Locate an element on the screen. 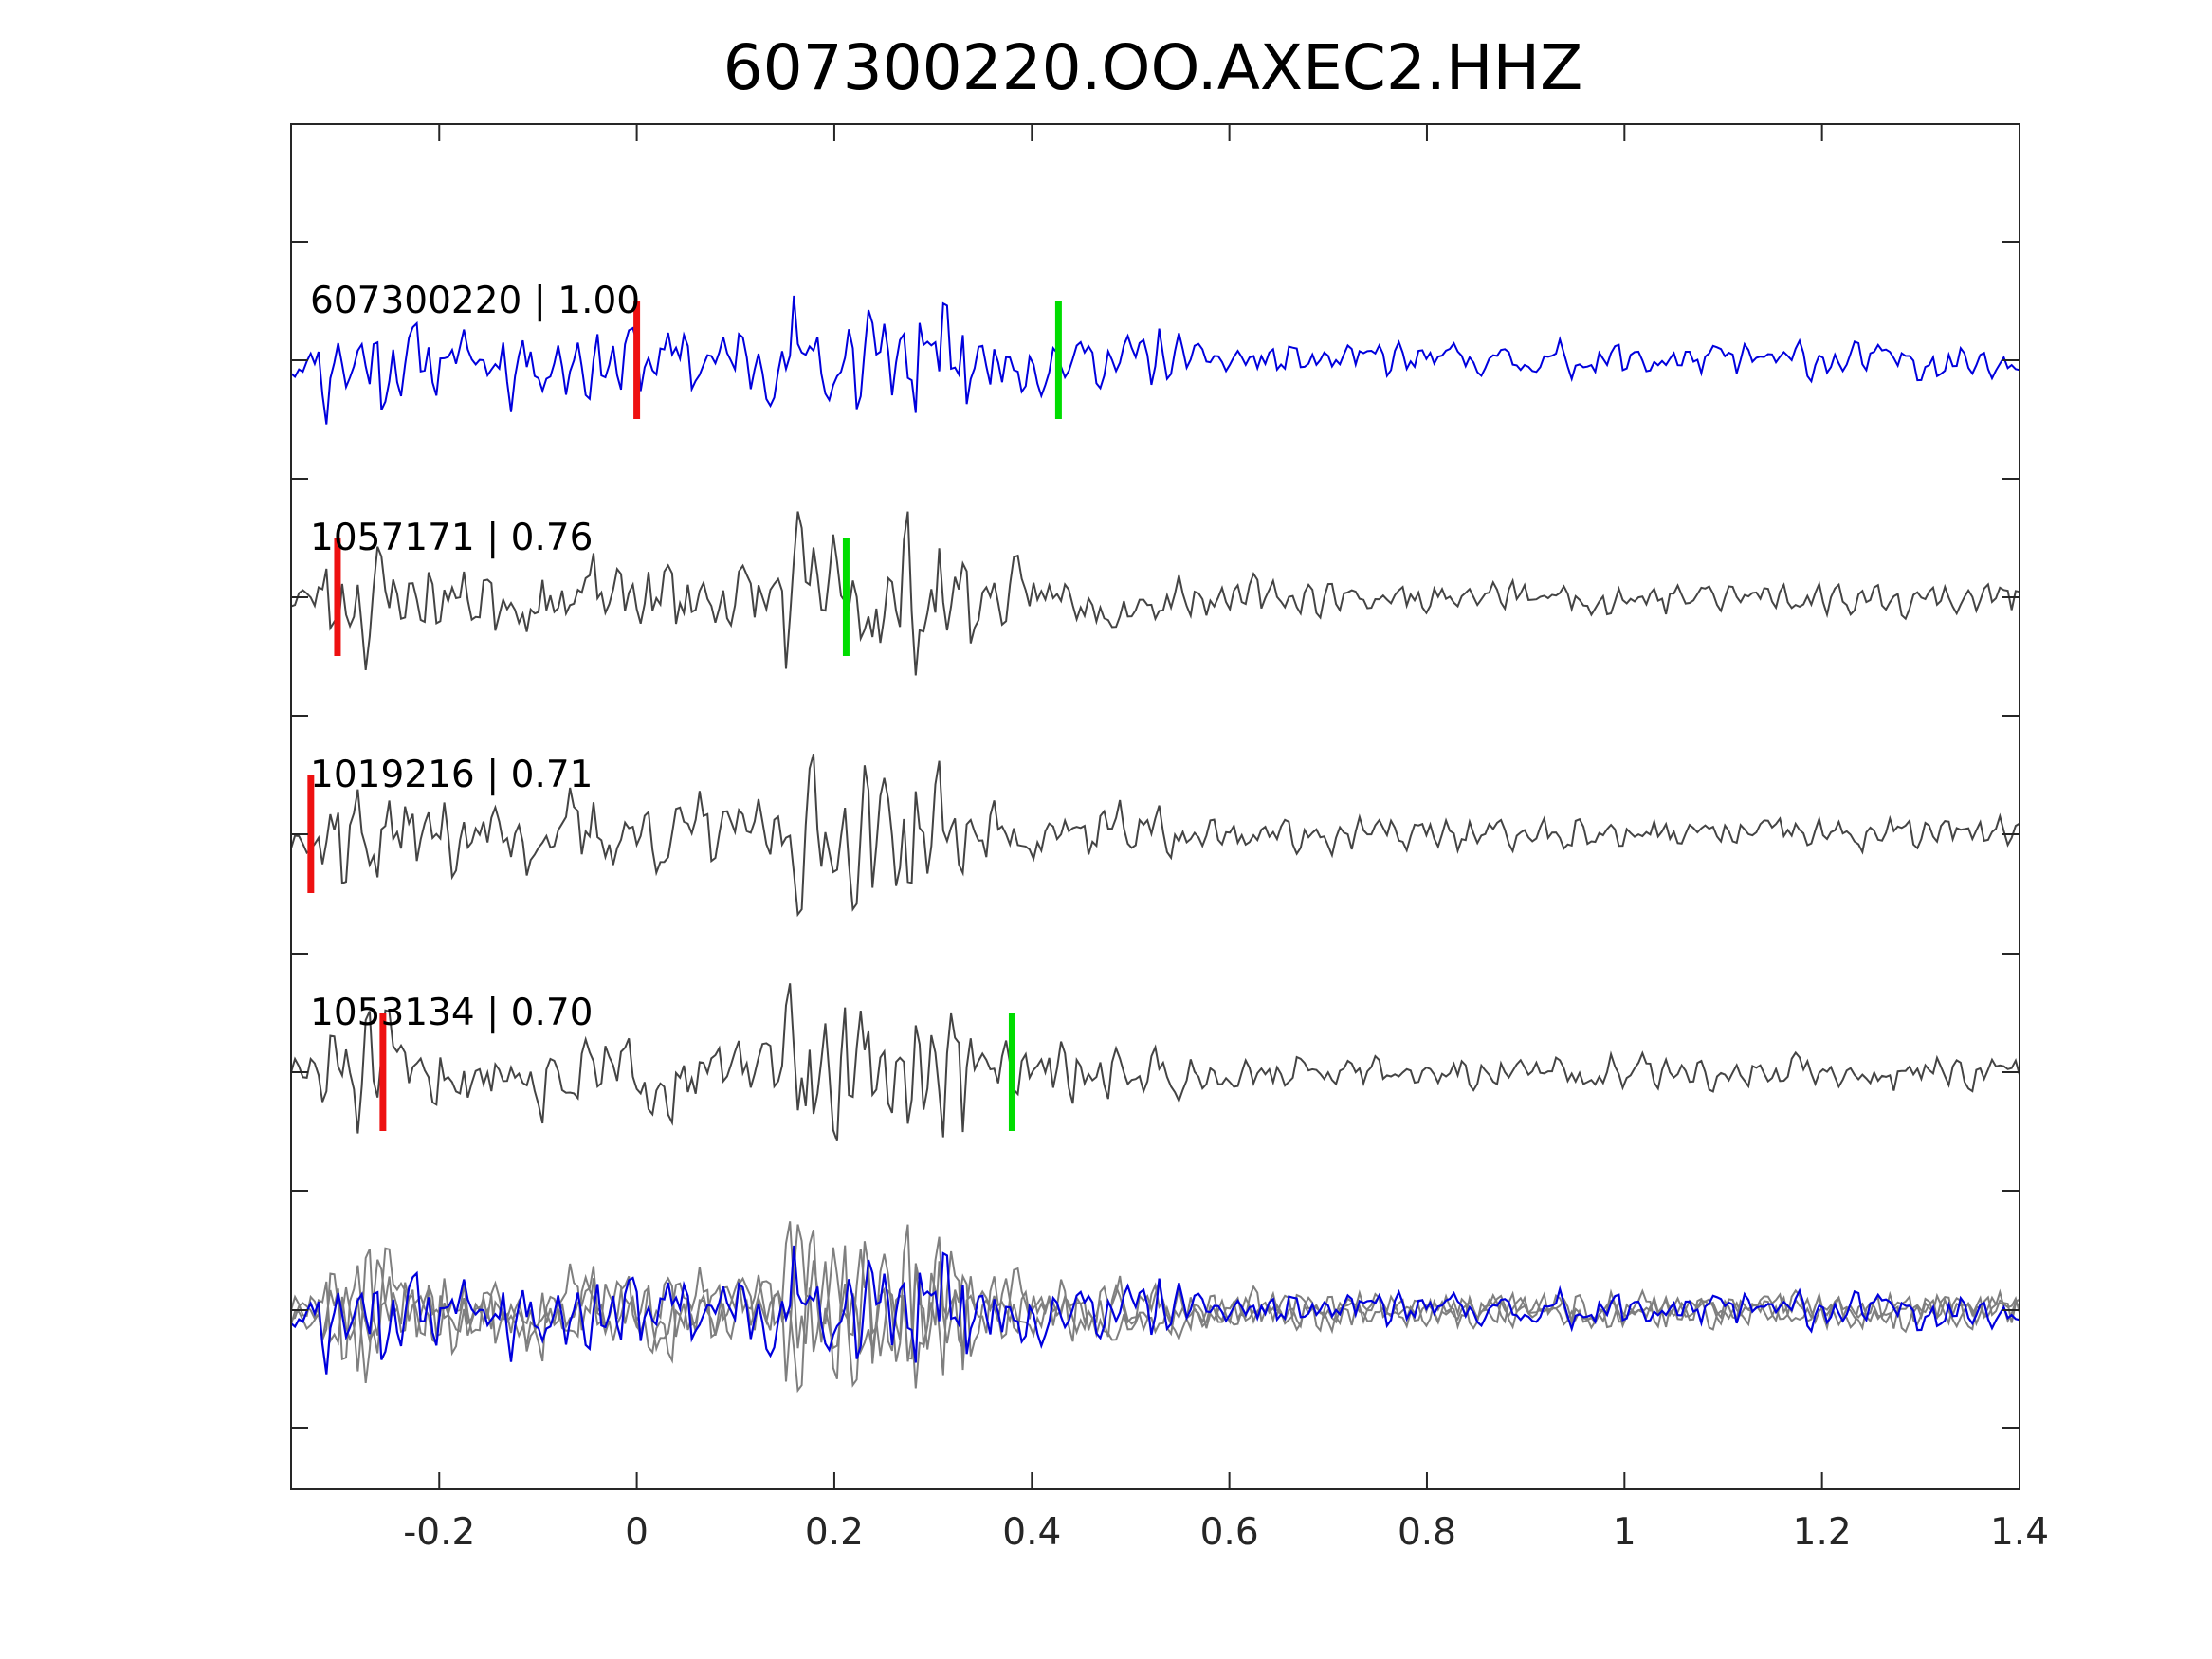  x-tick-label: 1.4 is located at coordinates (2019, 1532).